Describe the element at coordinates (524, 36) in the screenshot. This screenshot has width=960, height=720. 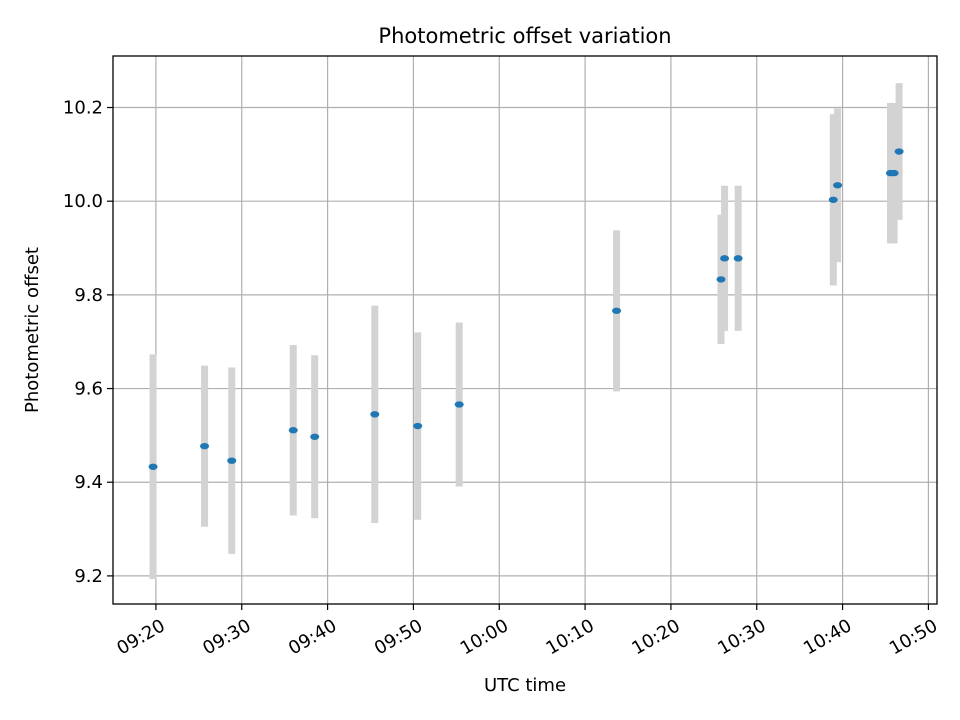
I see `chart-title: Photometric offset variation` at that location.